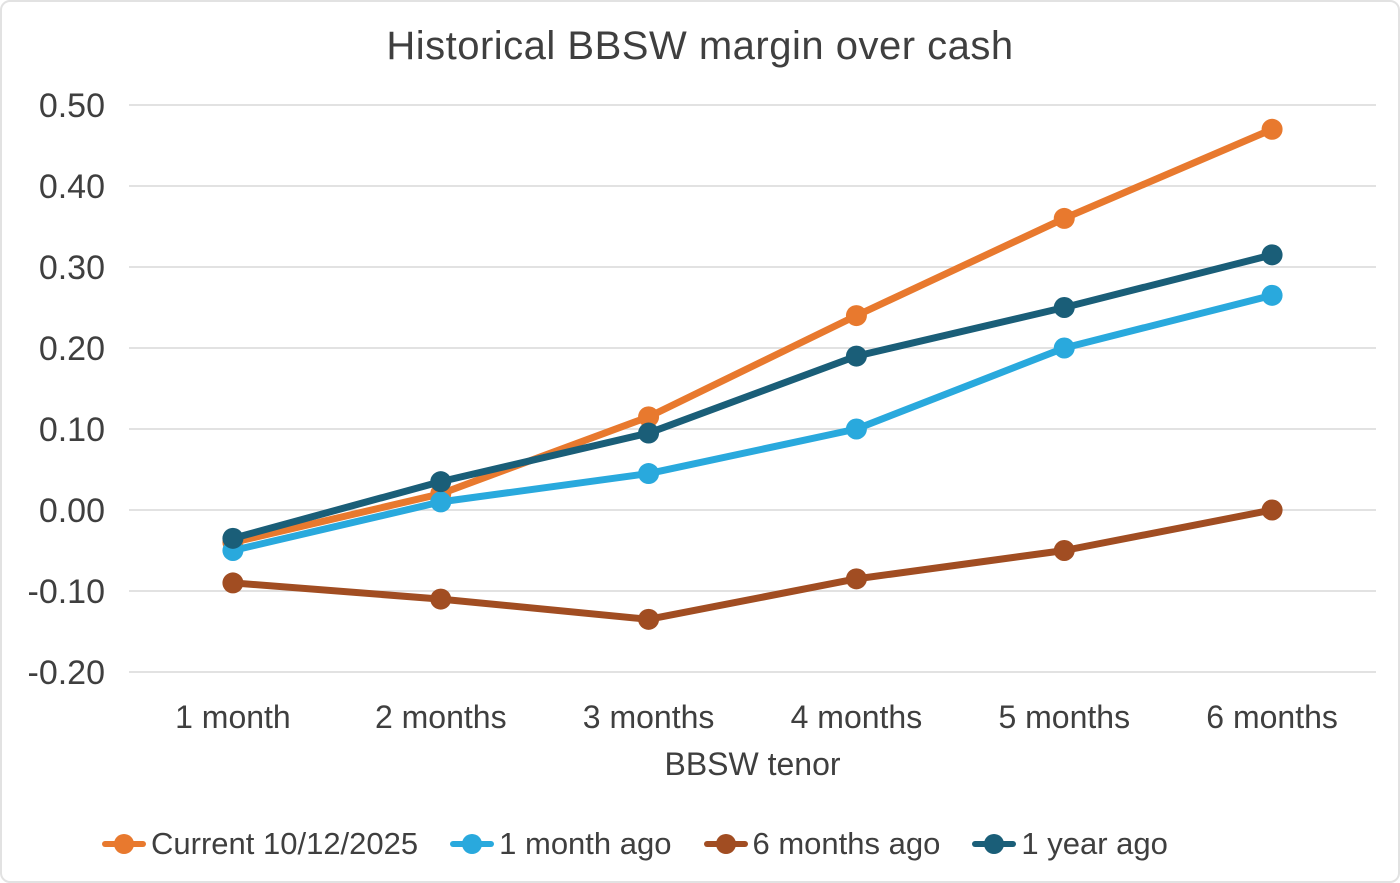  What do you see at coordinates (725, 844) in the screenshot?
I see `legend-marker-6-months-ago-icon` at bounding box center [725, 844].